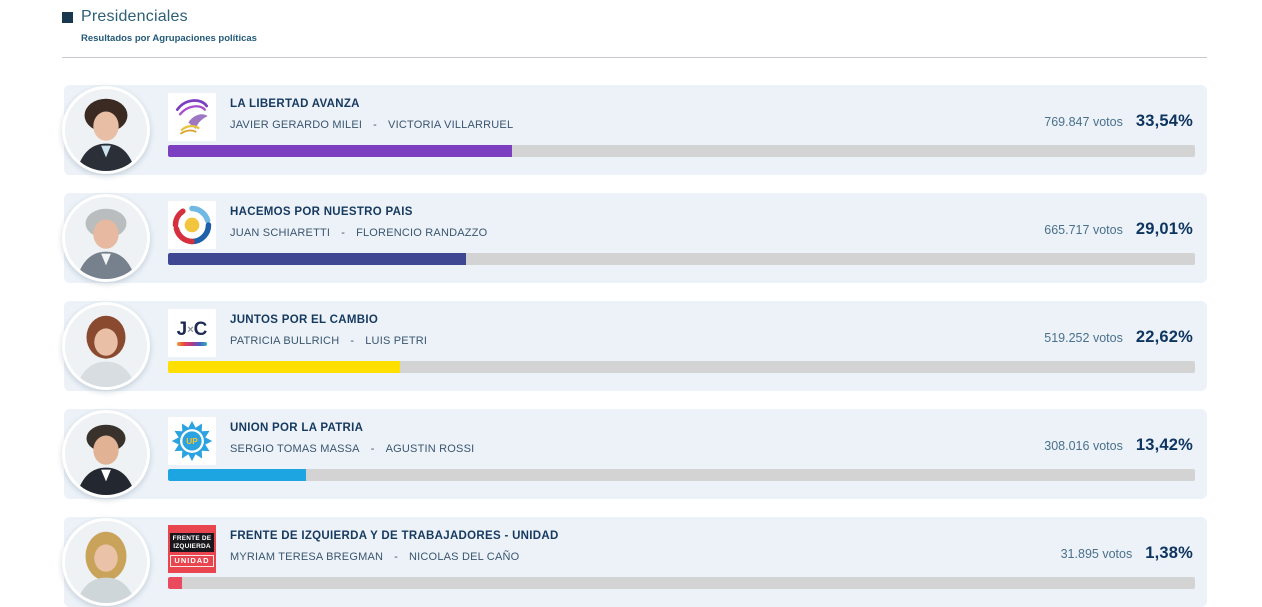 This screenshot has height=607, width=1262. I want to click on candidates-line: PATRICIA BULLRICH - LUIS PETRI, so click(328, 341).